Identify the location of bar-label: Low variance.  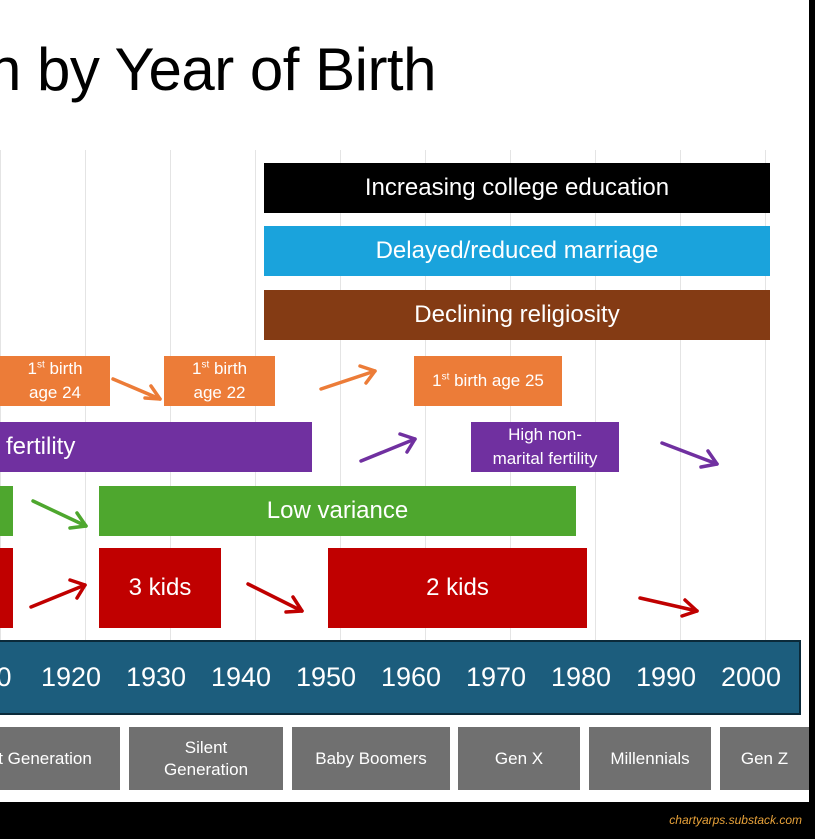
(337, 510).